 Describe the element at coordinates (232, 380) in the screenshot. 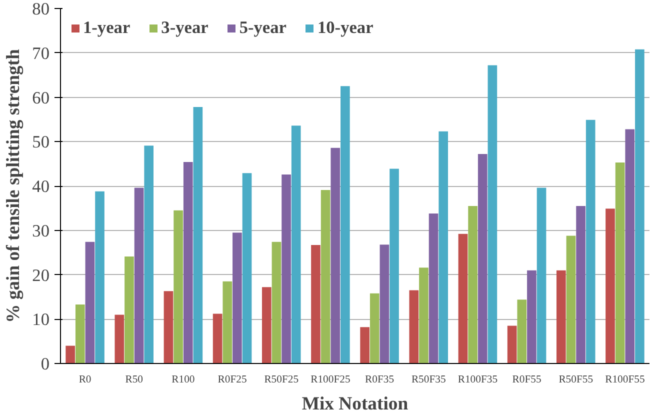

I see `x-tick-label: R0F25` at that location.